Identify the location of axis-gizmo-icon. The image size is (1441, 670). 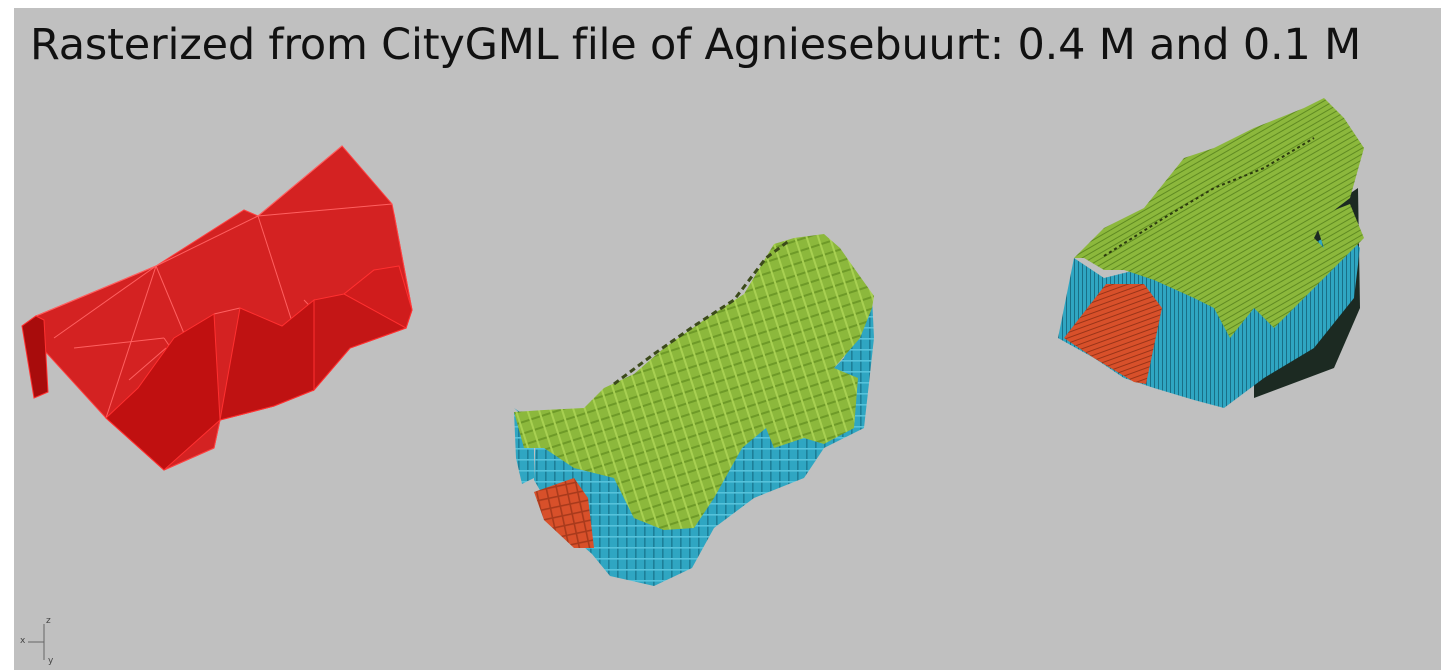
(36, 642).